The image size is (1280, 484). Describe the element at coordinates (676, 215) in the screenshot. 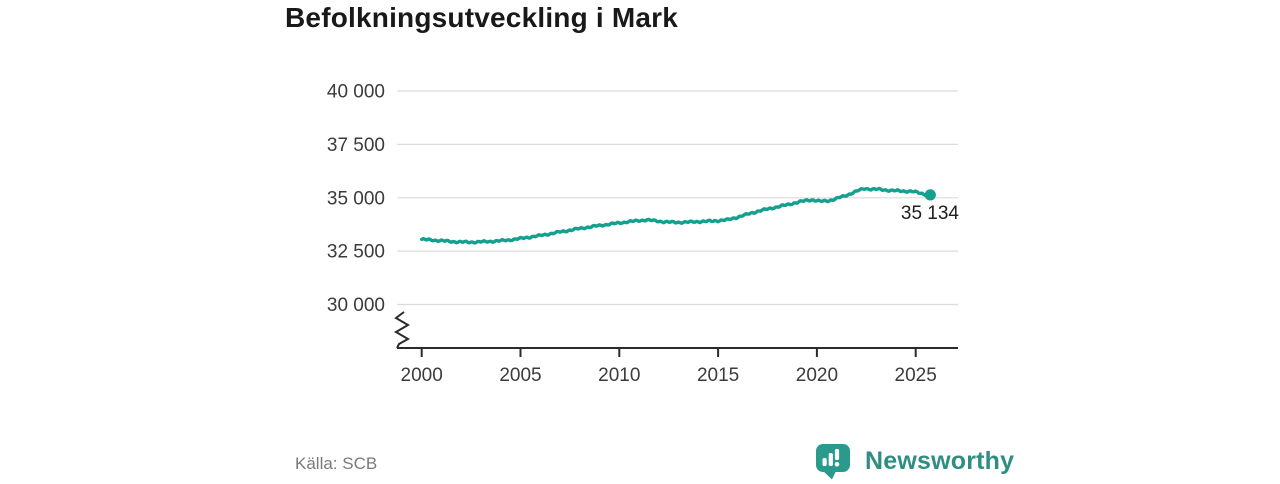

I see `population-series-line` at that location.